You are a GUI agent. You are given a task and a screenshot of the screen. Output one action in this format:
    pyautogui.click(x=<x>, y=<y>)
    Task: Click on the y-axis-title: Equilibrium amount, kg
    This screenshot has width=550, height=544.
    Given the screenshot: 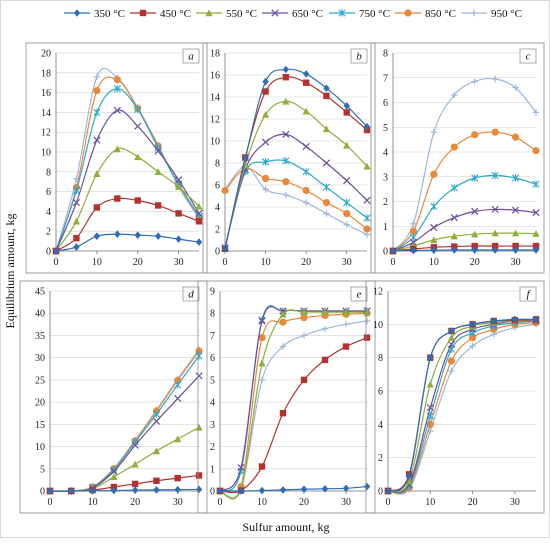 What is the action you would take?
    pyautogui.click(x=10, y=271)
    